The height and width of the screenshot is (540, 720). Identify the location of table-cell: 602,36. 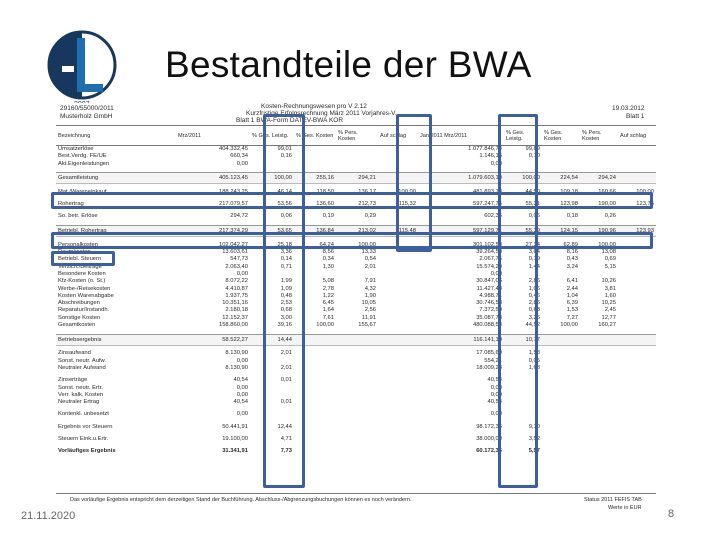
(493, 216).